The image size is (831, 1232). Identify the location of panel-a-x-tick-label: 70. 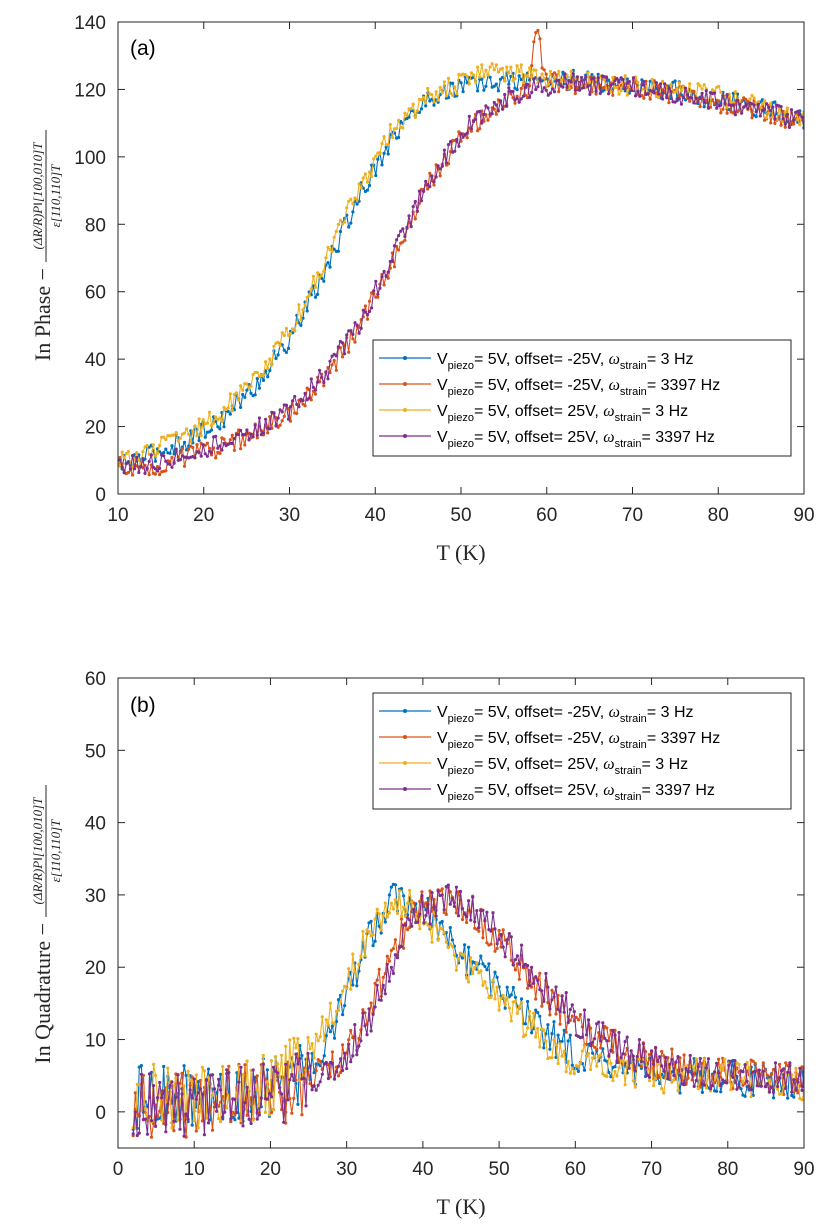
(632, 515).